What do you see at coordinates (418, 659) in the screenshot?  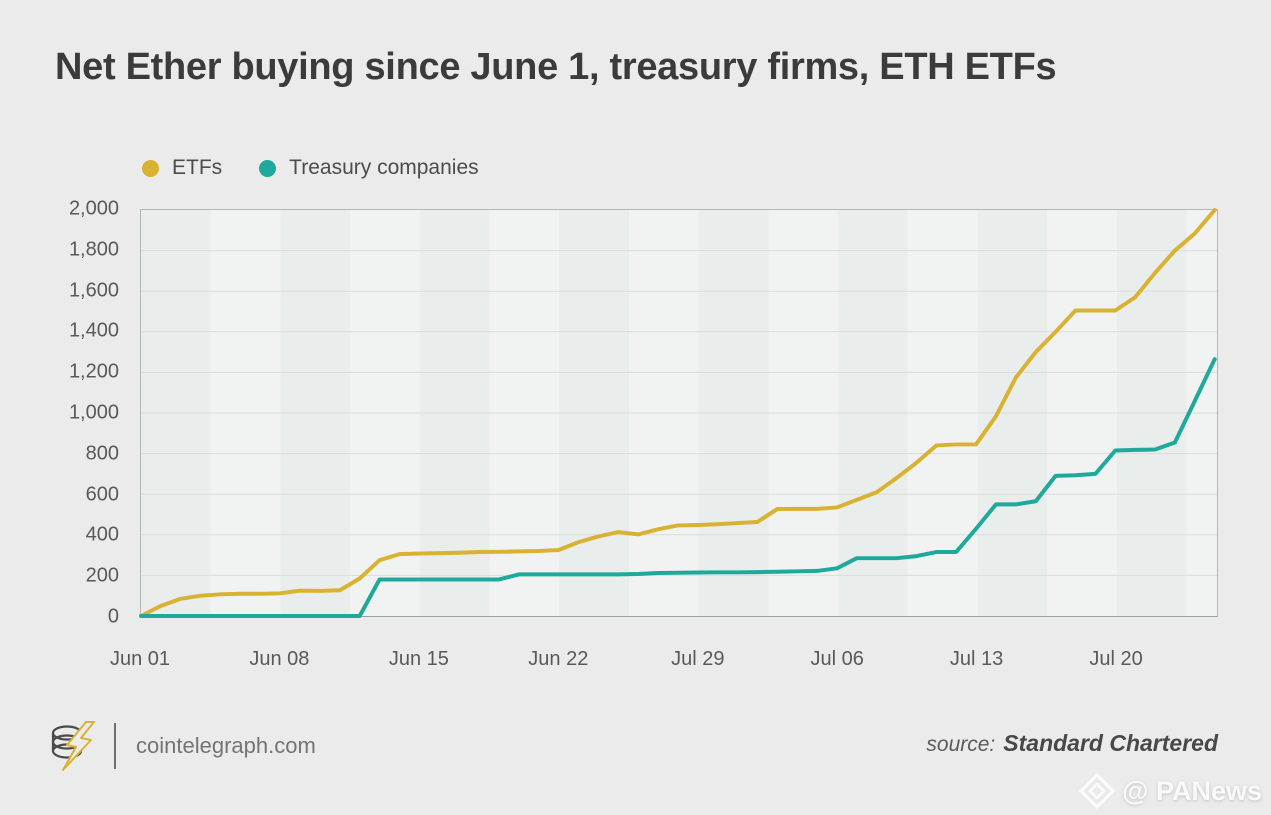 I see `x-axis-tick-label: Jun 15` at bounding box center [418, 659].